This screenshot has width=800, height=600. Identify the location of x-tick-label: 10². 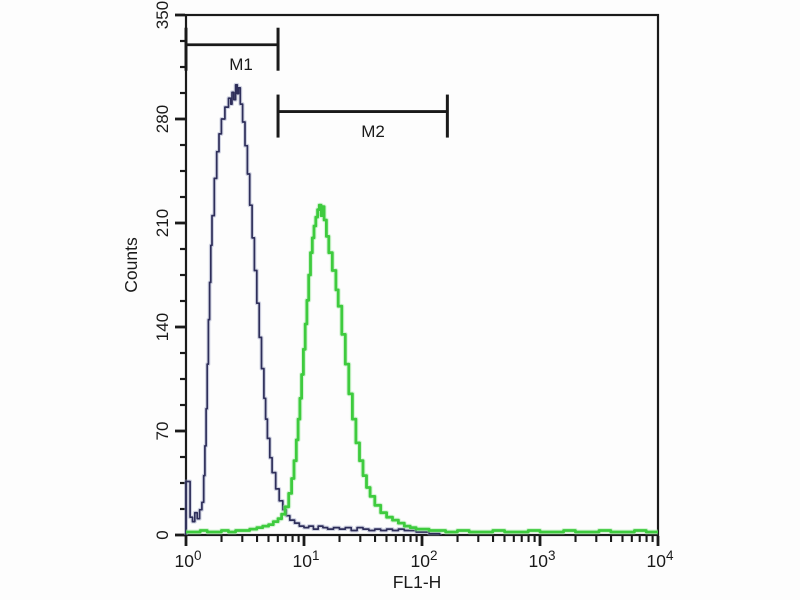
(424, 559).